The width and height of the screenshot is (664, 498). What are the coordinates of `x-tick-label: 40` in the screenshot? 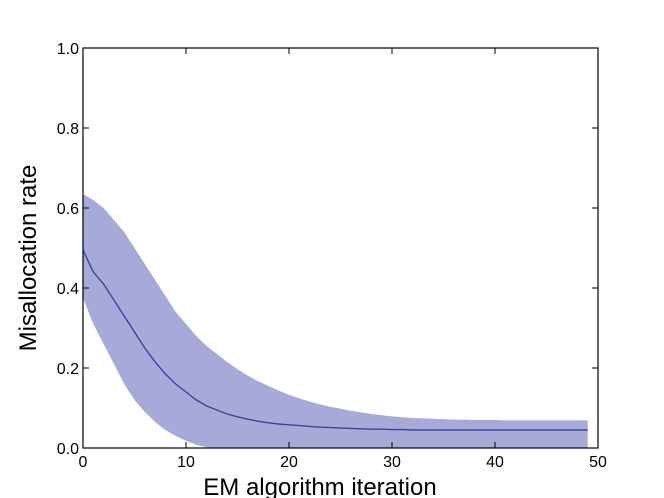 It's located at (495, 462).